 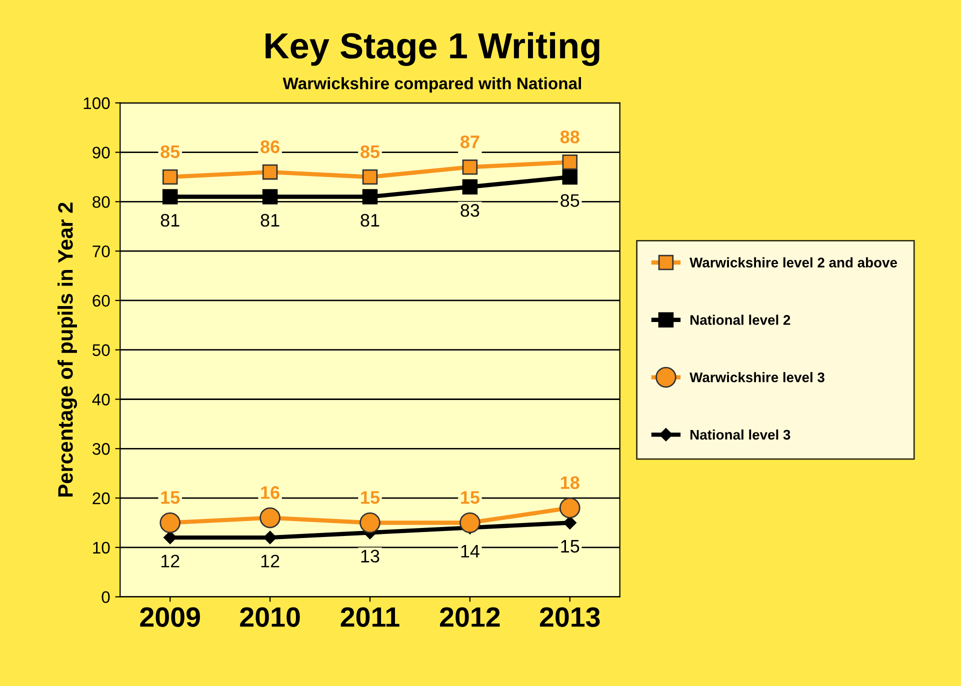 I want to click on y-tick-label: 30, so click(x=101, y=449).